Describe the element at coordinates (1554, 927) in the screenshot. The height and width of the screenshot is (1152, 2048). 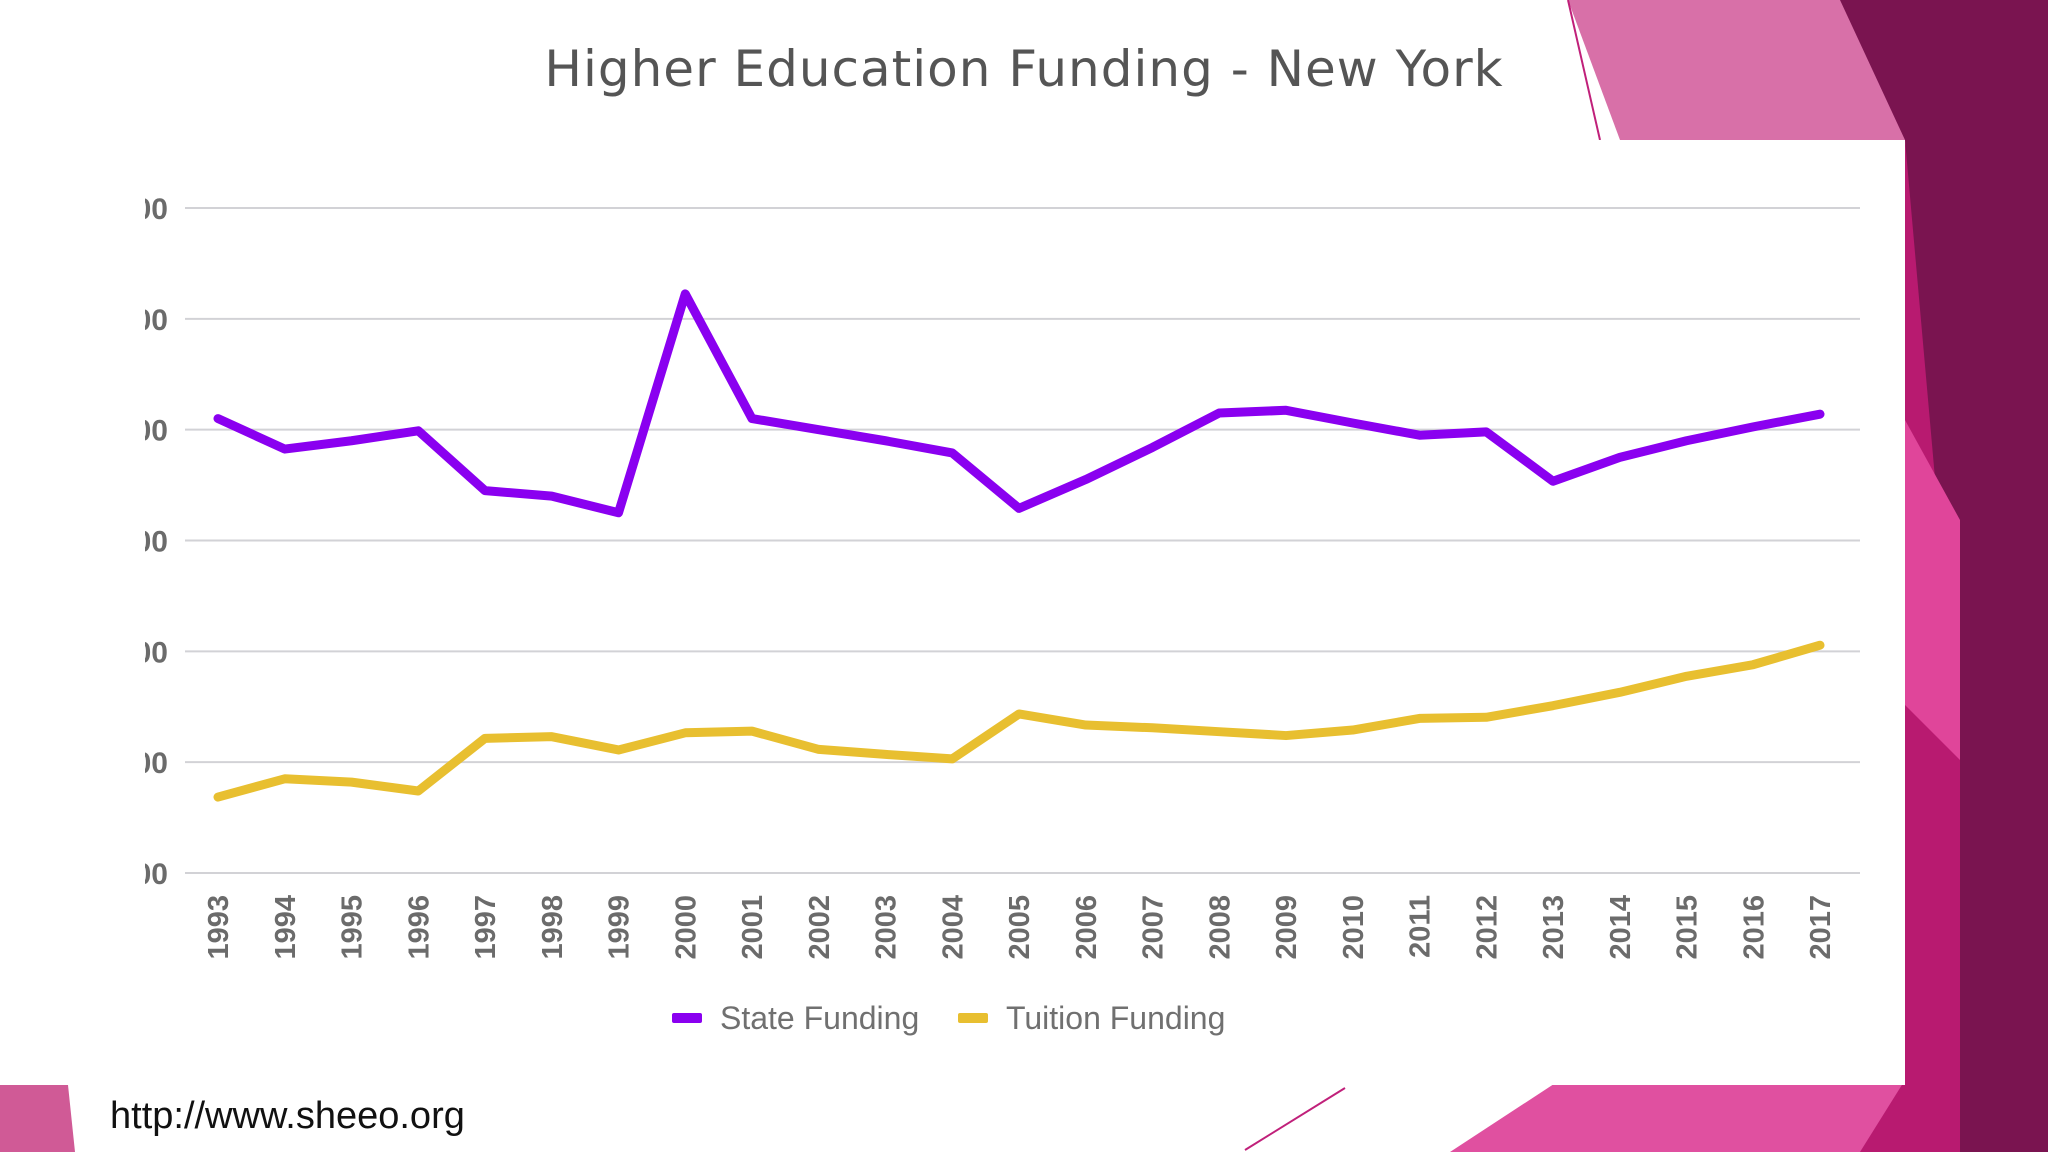
I see `x-tick-label: 2013` at that location.